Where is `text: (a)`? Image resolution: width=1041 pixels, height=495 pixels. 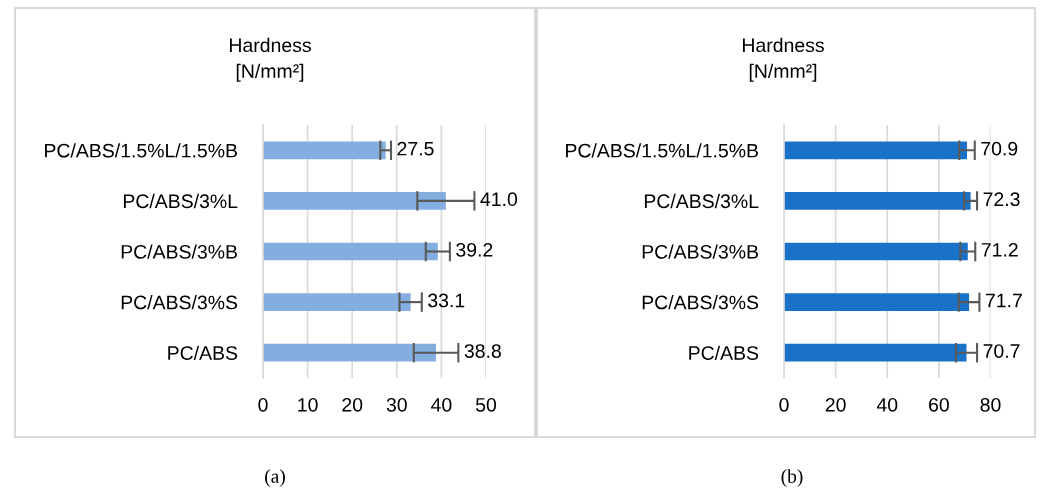
text: (a) is located at coordinates (275, 478).